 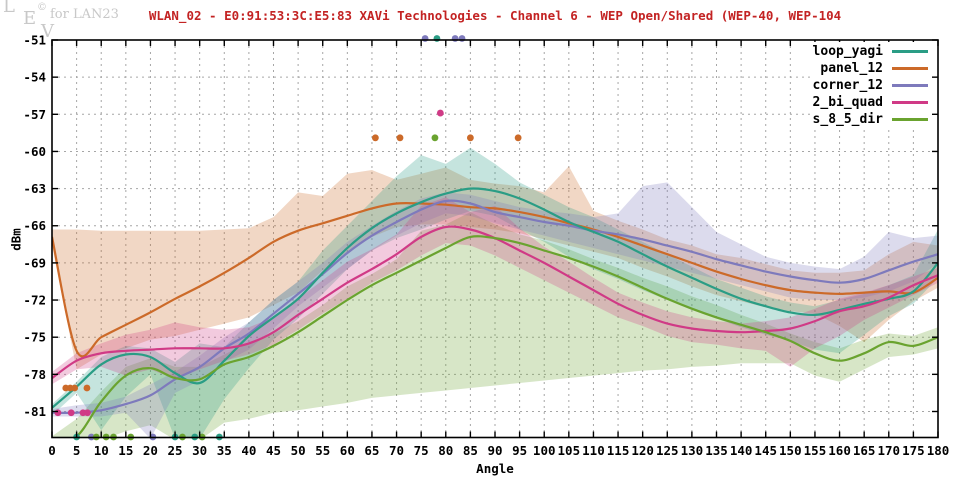 What do you see at coordinates (765, 450) in the screenshot?
I see `svg-text: 145` at bounding box center [765, 450].